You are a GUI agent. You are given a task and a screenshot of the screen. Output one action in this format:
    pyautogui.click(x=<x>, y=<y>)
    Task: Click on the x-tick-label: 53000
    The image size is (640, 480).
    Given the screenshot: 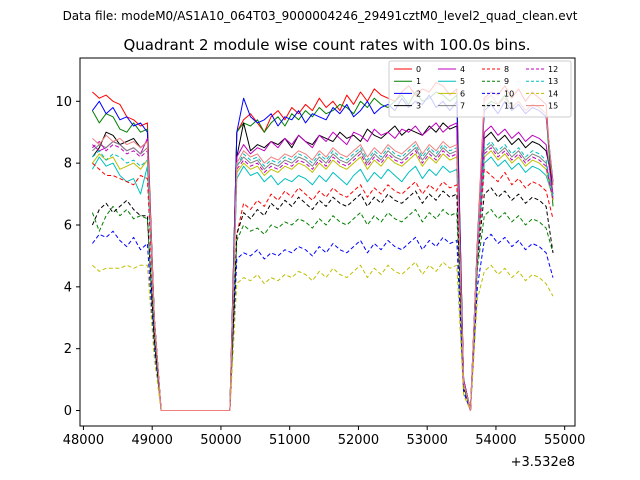 What is the action you would take?
    pyautogui.click(x=427, y=440)
    